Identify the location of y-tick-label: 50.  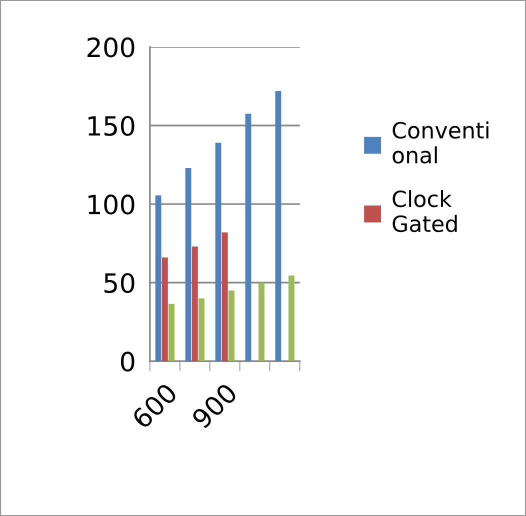
(119, 283).